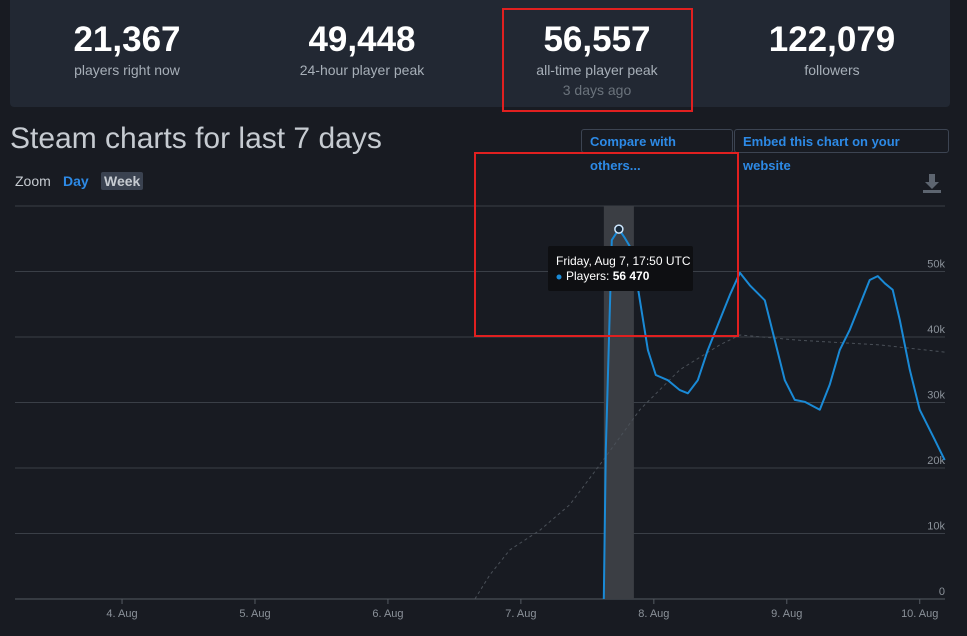  Describe the element at coordinates (832, 70) in the screenshot. I see `stat-label: followers` at that location.